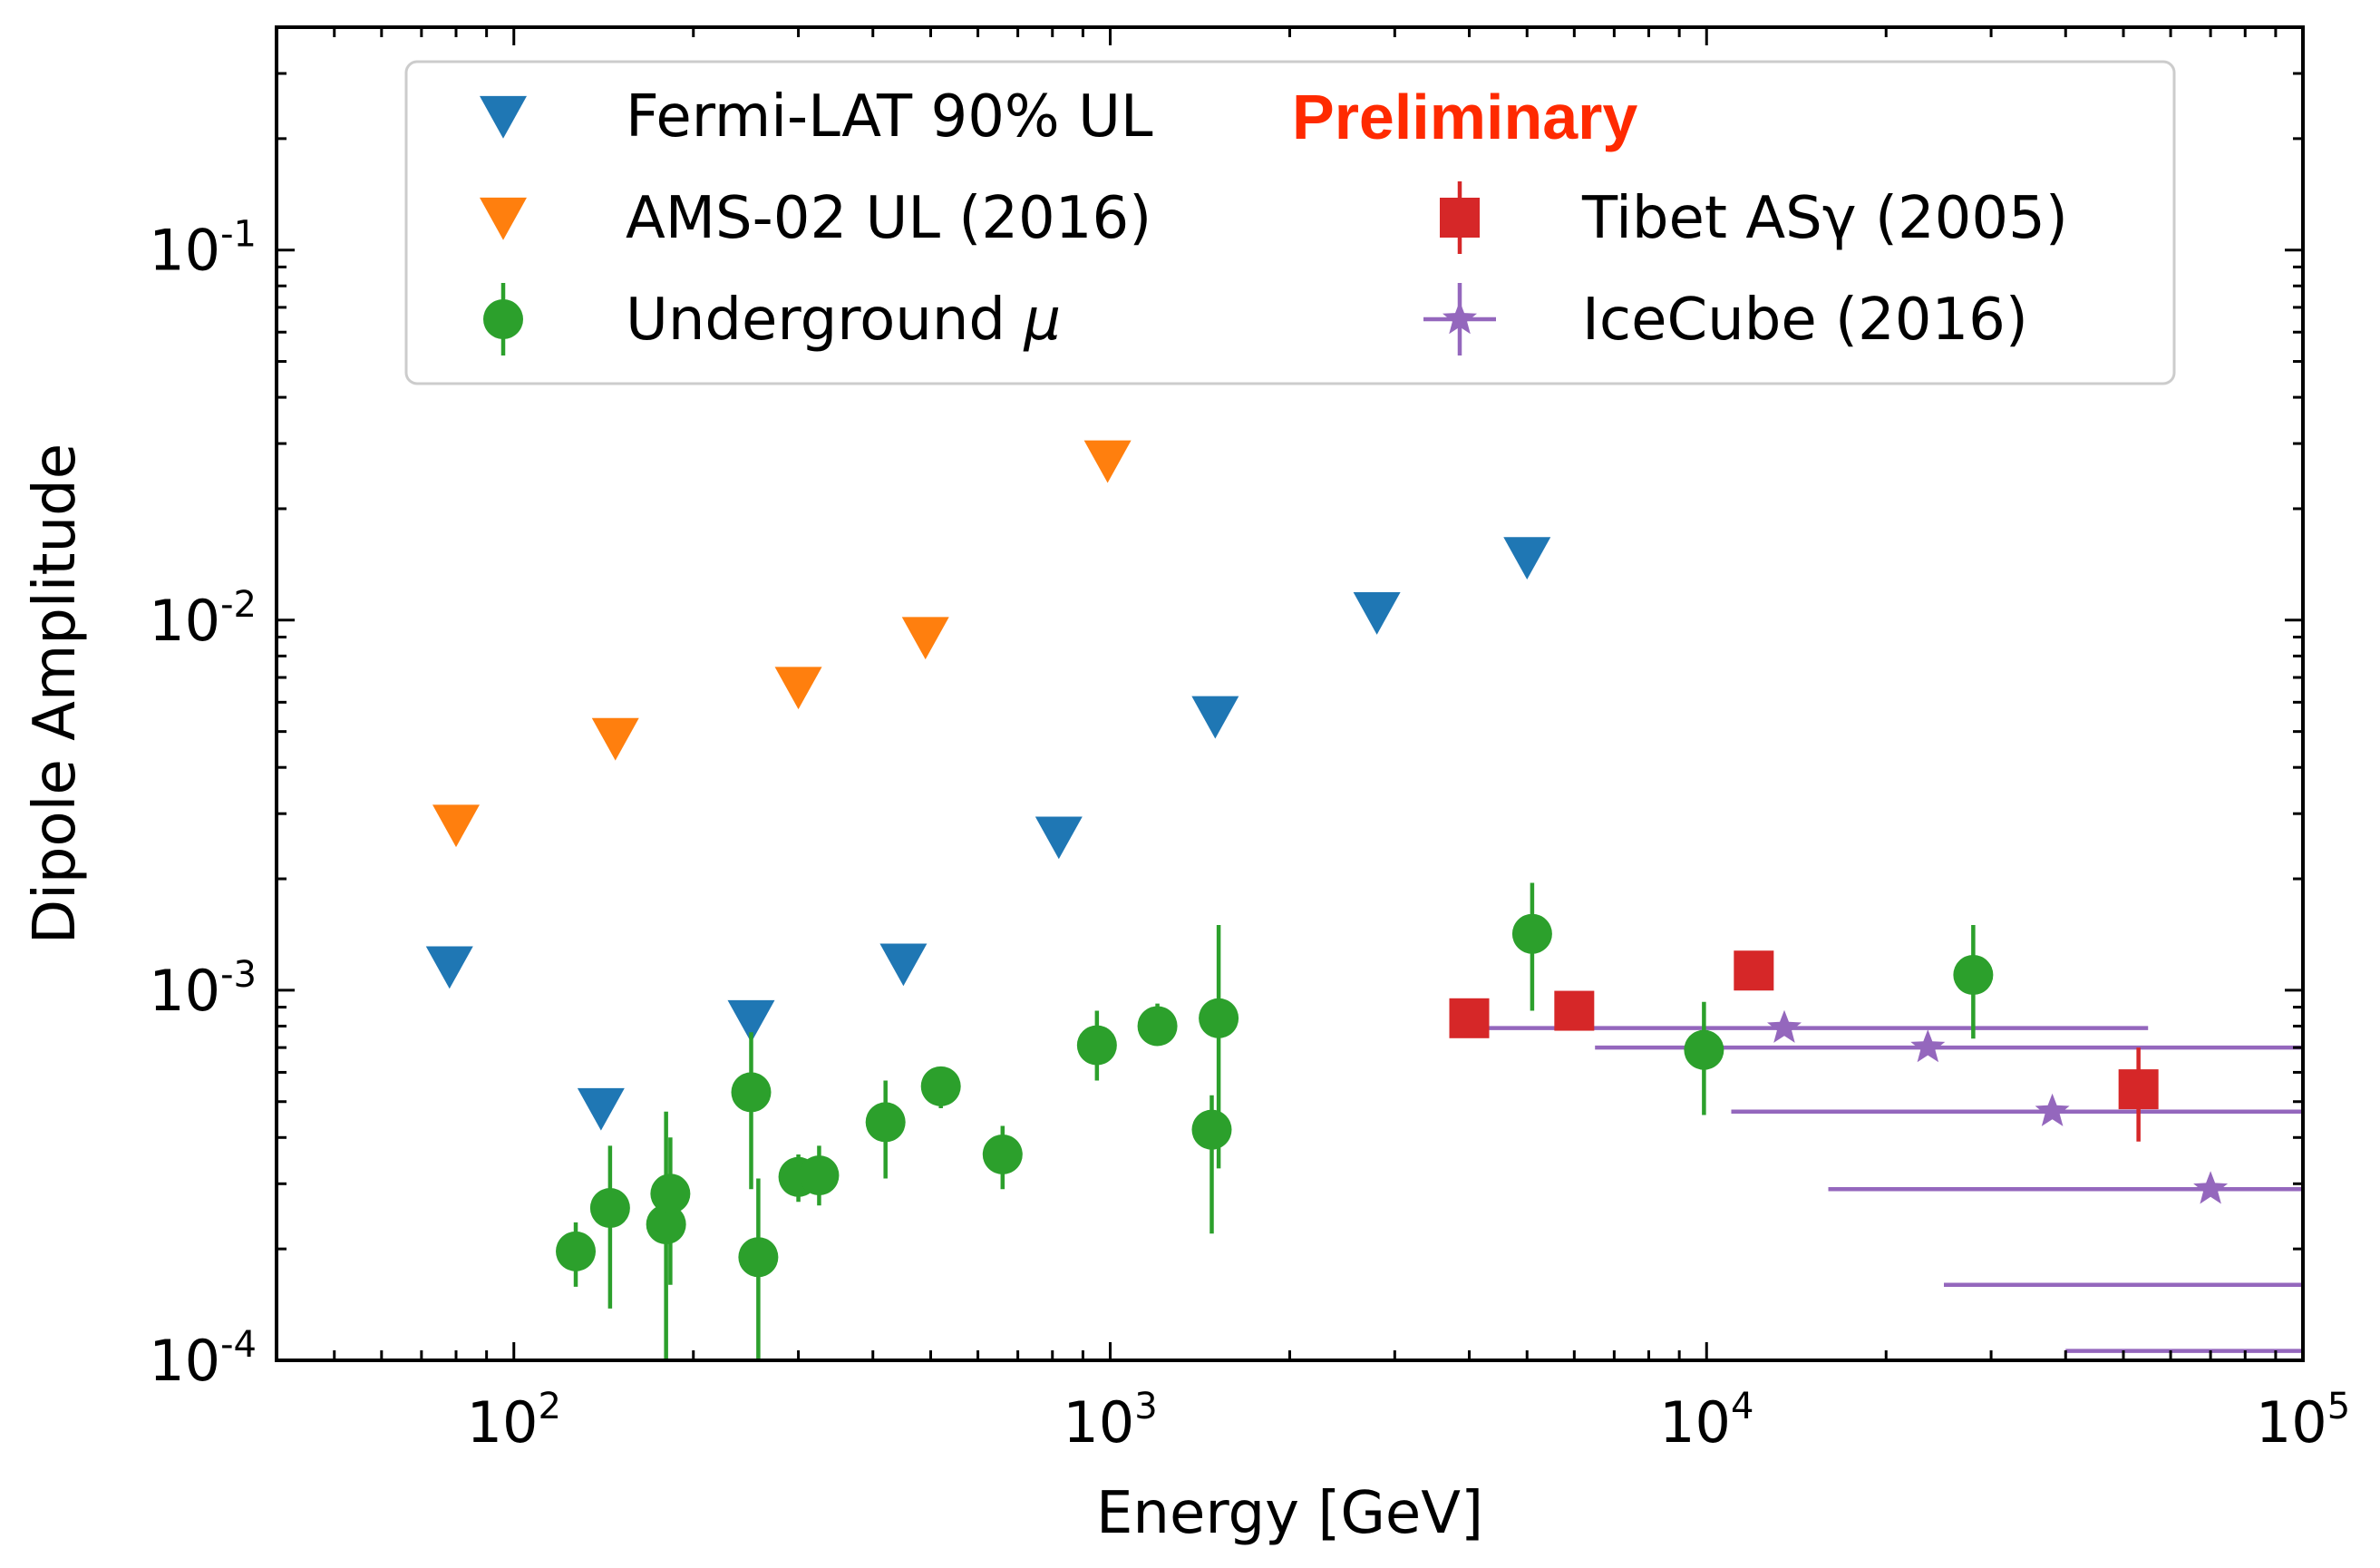 This screenshot has width=2380, height=1568. What do you see at coordinates (514, 1421) in the screenshot?
I see `x-tick-label: 102` at bounding box center [514, 1421].